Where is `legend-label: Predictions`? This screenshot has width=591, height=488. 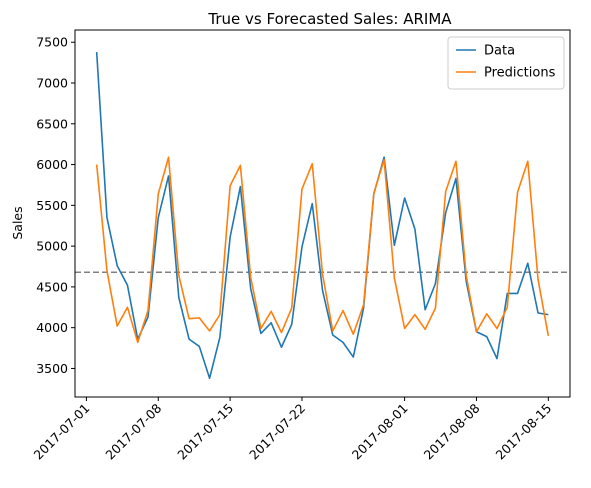
legend-label: Predictions is located at coordinates (520, 73).